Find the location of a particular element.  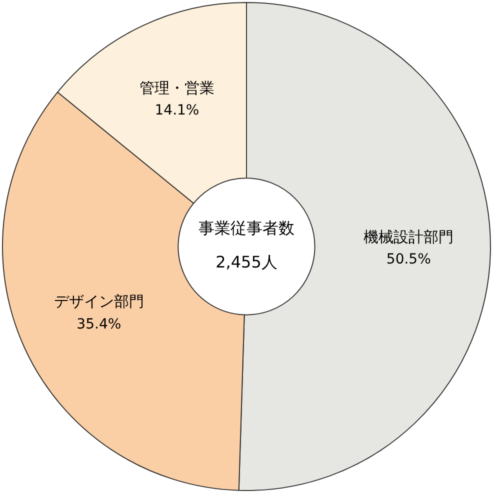

text: 2,455人 is located at coordinates (247, 262).